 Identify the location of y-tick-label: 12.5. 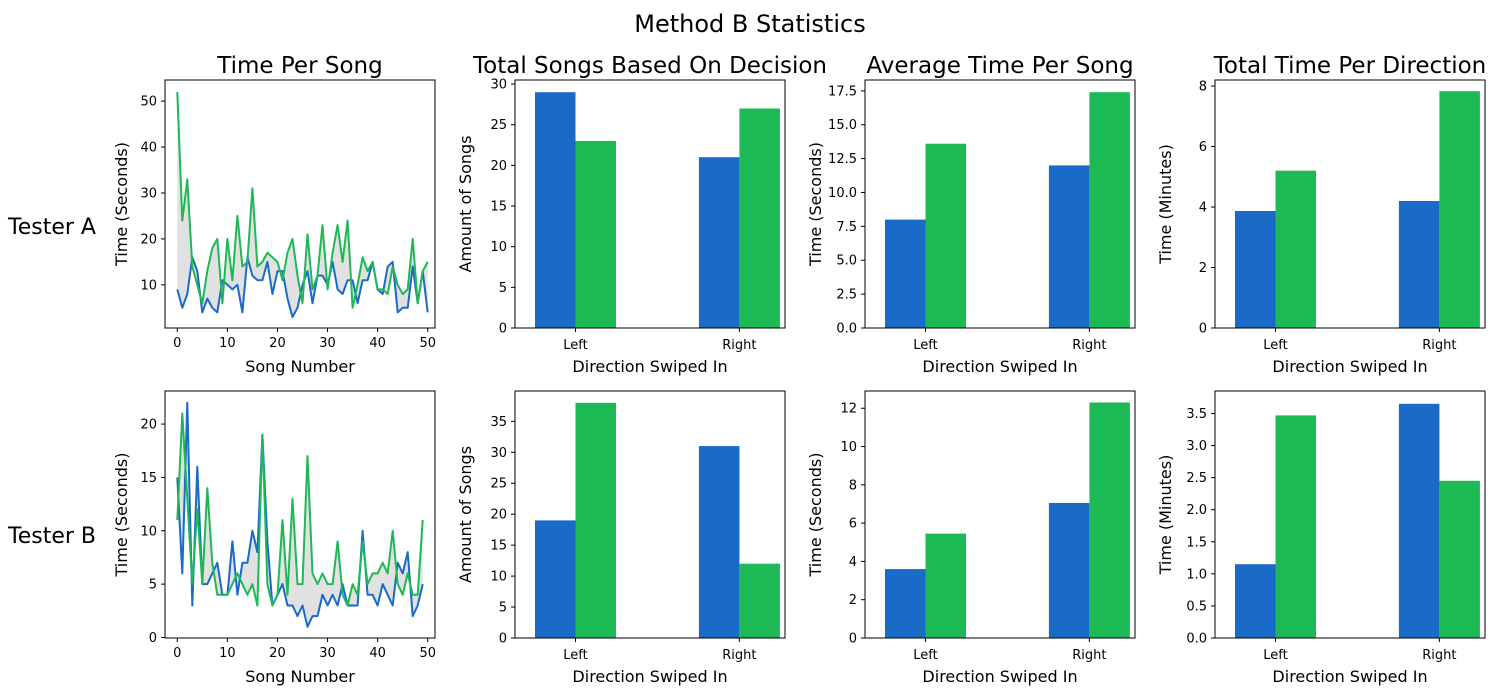
(842, 159).